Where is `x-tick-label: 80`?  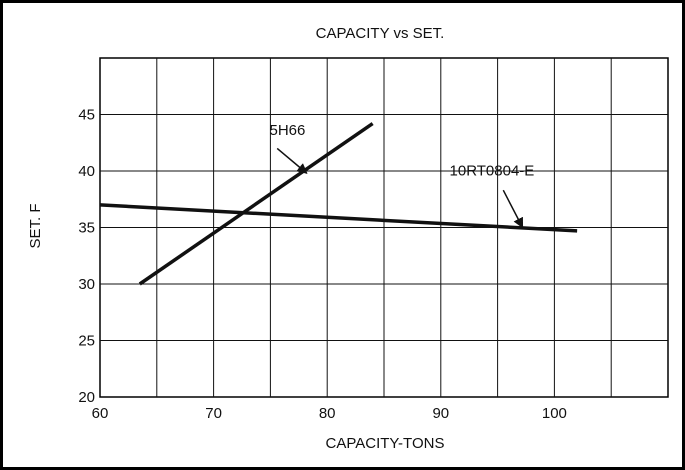
x-tick-label: 80 is located at coordinates (327, 413).